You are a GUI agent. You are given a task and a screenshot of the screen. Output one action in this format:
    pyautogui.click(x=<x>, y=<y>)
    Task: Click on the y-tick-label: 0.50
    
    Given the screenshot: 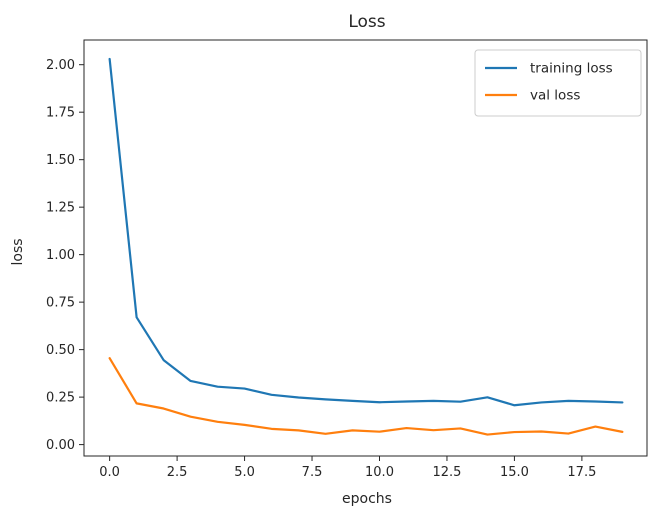 What is the action you would take?
    pyautogui.click(x=60, y=350)
    